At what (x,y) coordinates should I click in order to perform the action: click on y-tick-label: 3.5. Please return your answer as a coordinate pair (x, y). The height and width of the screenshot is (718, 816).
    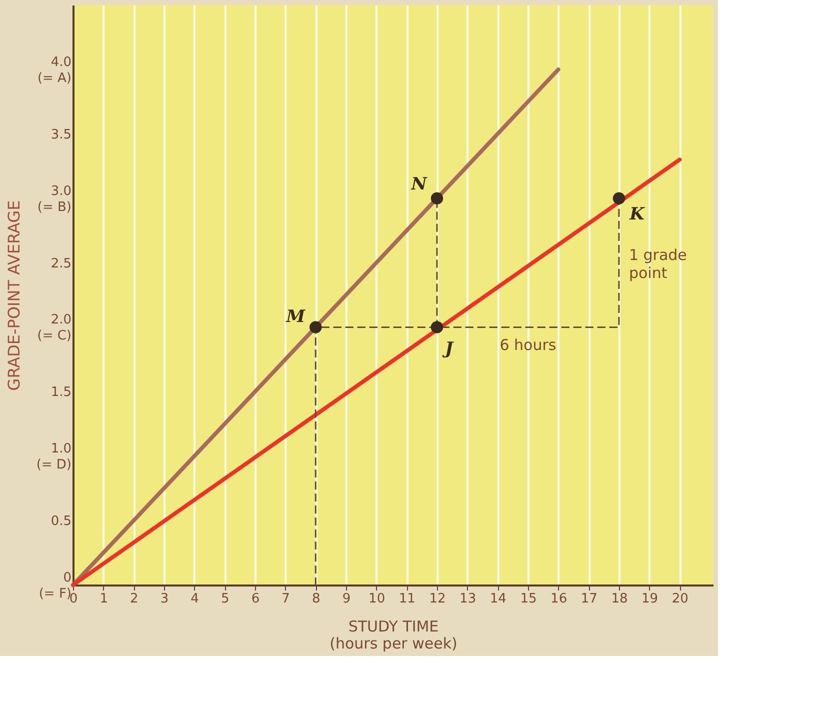
    Looking at the image, I should click on (61, 134).